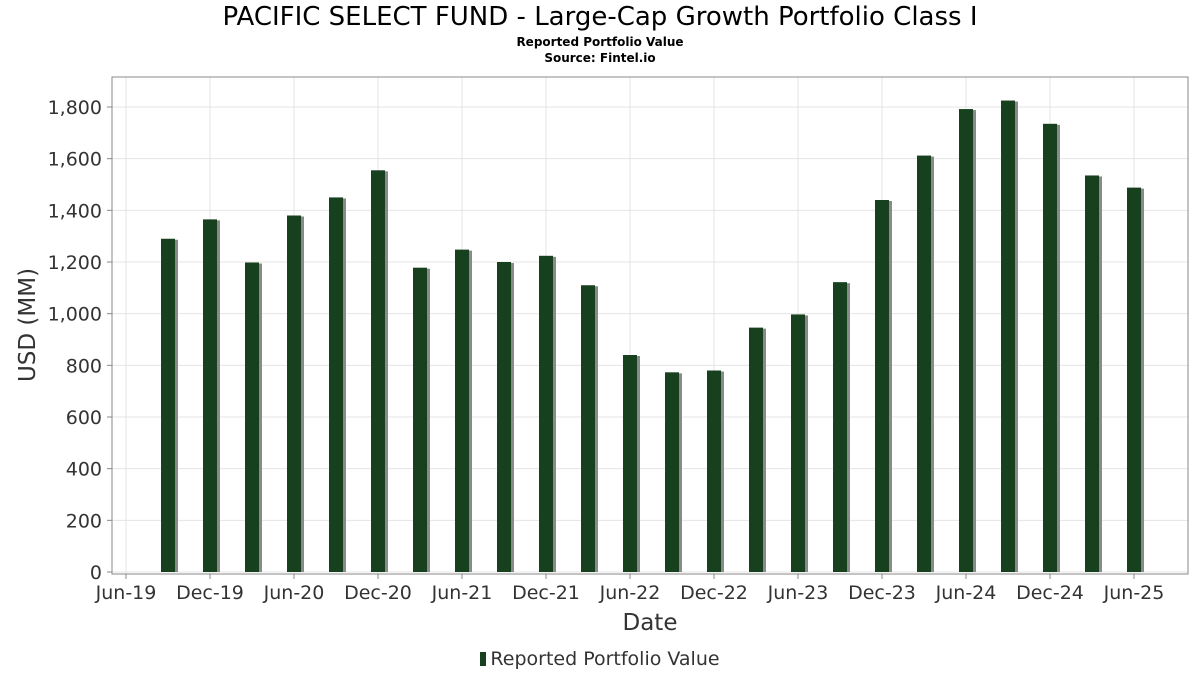 The width and height of the screenshot is (1200, 675). I want to click on chart-subtitle: Reported Portfolio Value, so click(600, 42).